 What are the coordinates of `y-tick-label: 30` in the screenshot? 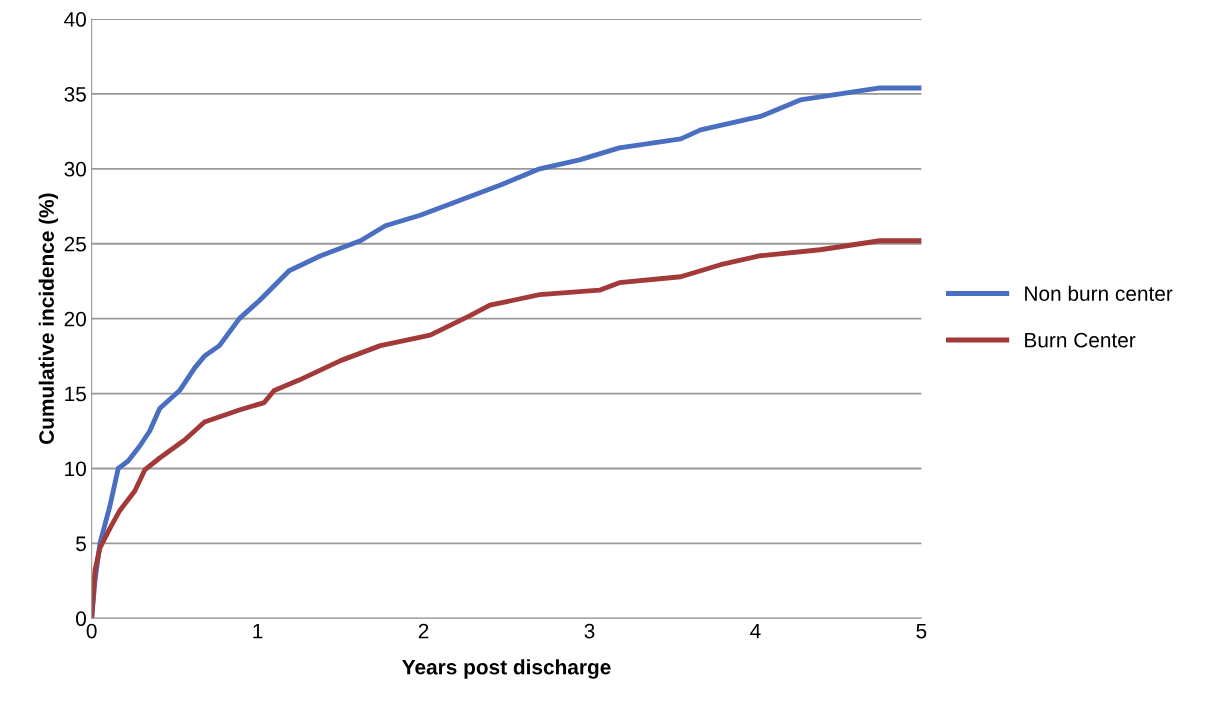 It's located at (75, 169).